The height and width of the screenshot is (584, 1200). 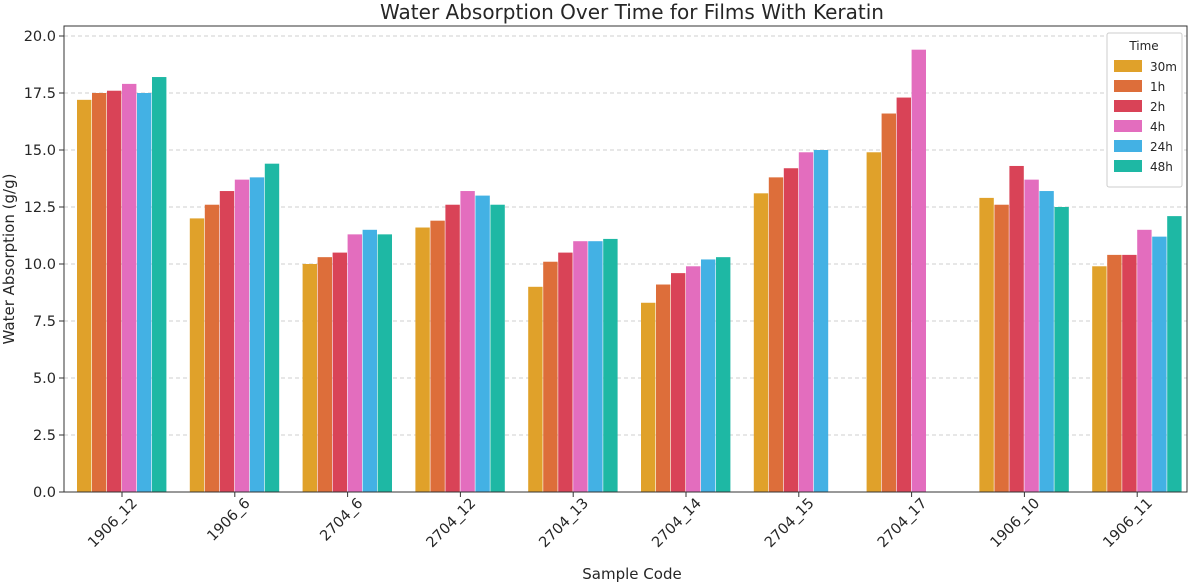 I want to click on x-tick-label: 1906_10, so click(x=1016, y=524).